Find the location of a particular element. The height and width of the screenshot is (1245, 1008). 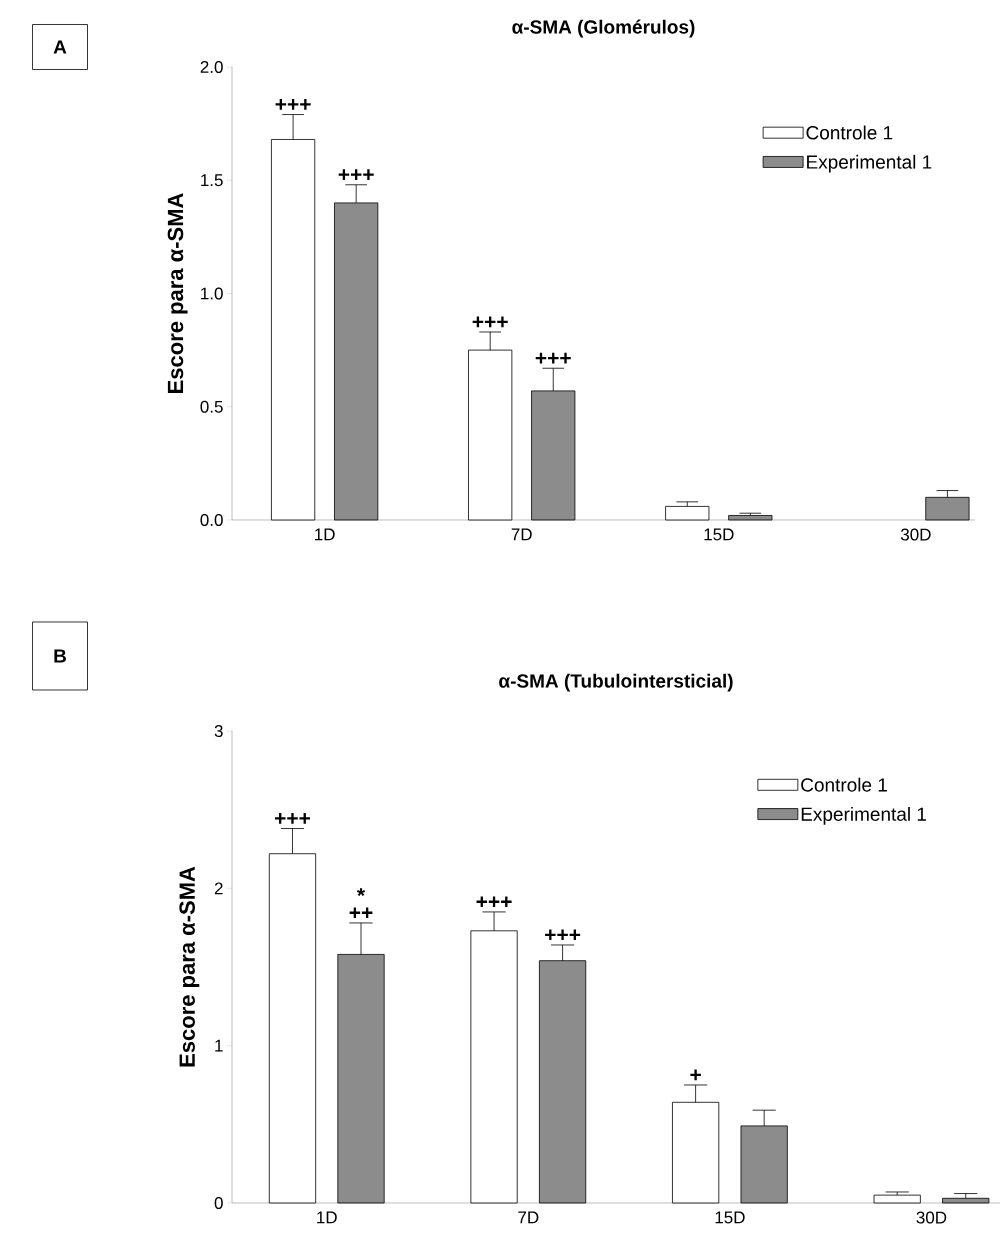

y-tick-label: 0.0 is located at coordinates (211, 520).